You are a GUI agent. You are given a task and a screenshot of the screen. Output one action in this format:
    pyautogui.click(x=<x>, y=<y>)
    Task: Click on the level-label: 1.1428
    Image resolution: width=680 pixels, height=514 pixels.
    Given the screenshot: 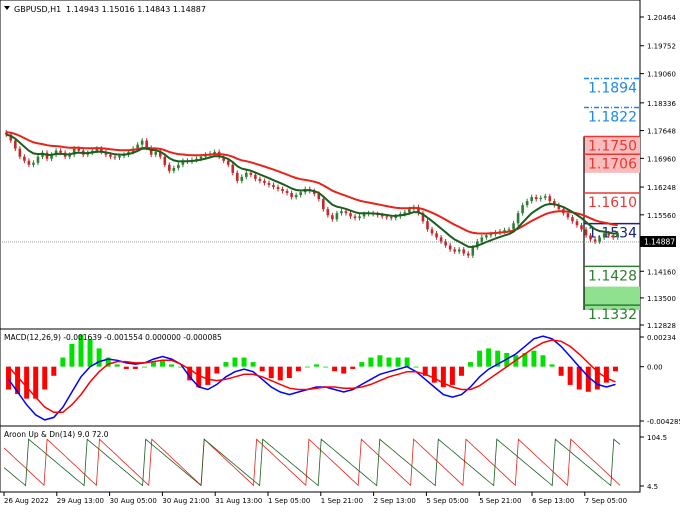 What is the action you would take?
    pyautogui.click(x=612, y=276)
    